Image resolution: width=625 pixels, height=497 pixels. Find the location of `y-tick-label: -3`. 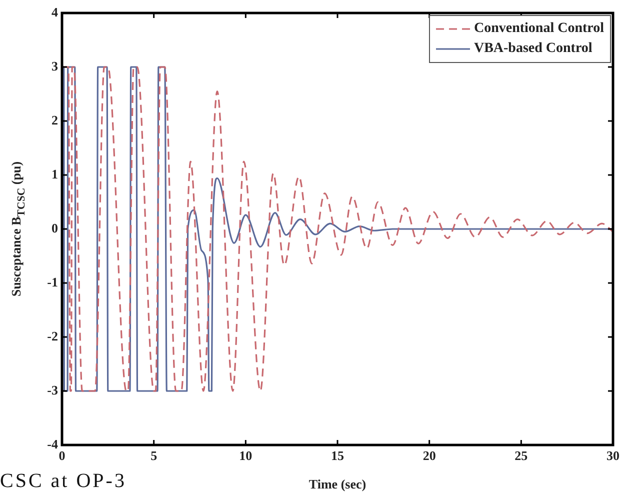

y-tick-label: -3 is located at coordinates (52, 390).